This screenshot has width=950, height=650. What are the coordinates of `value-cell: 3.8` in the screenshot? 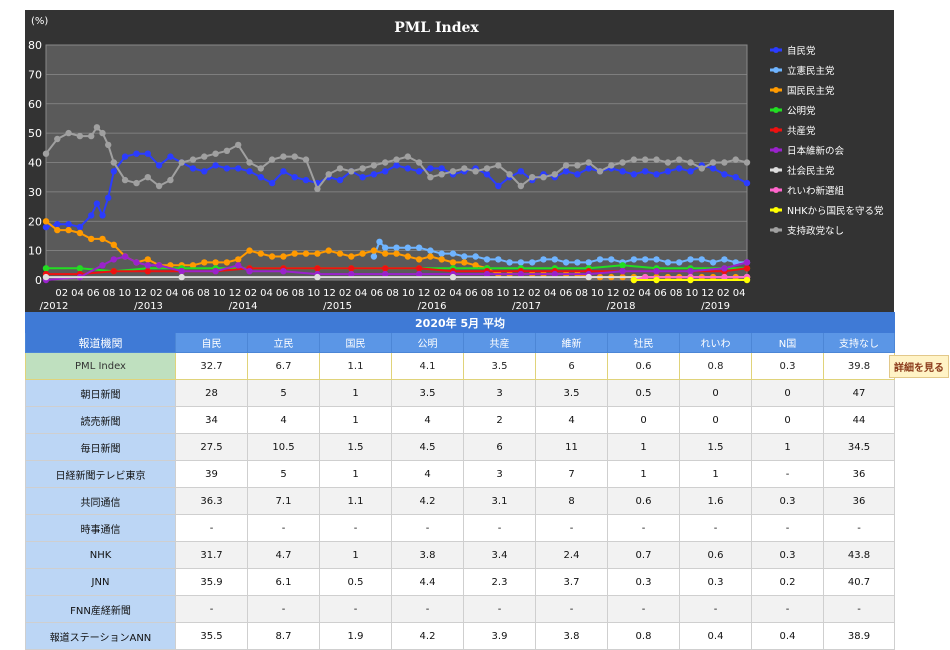 It's located at (427, 555).